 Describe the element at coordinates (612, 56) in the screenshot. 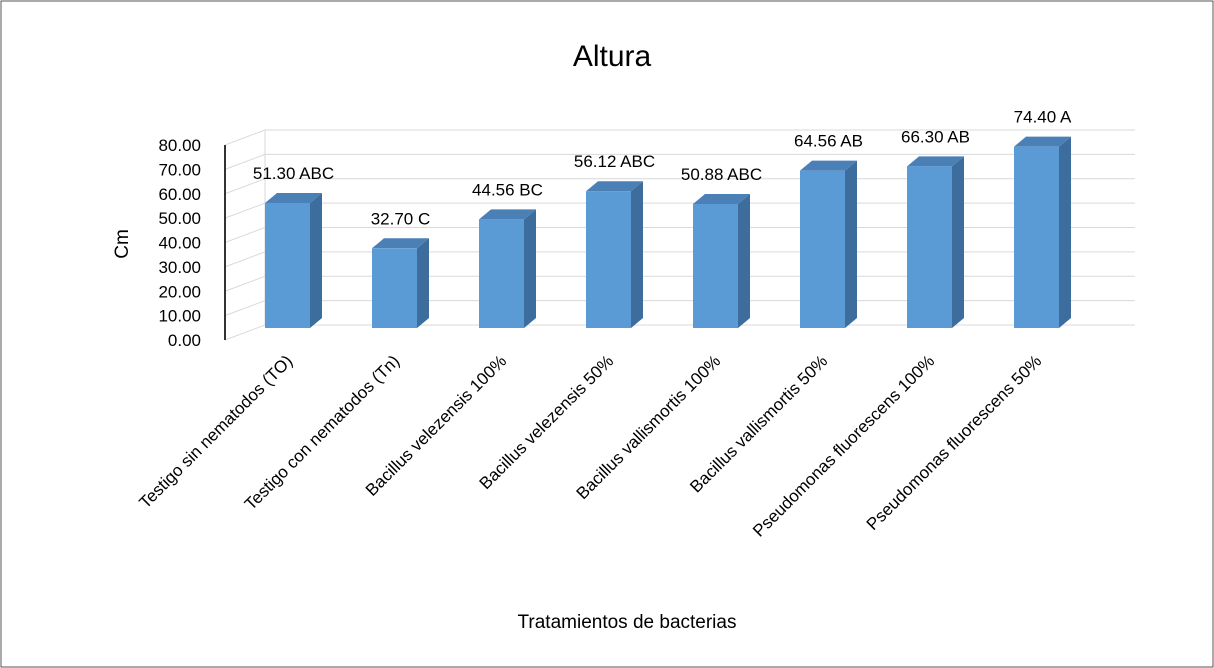

I see `chart-title: Altura` at that location.